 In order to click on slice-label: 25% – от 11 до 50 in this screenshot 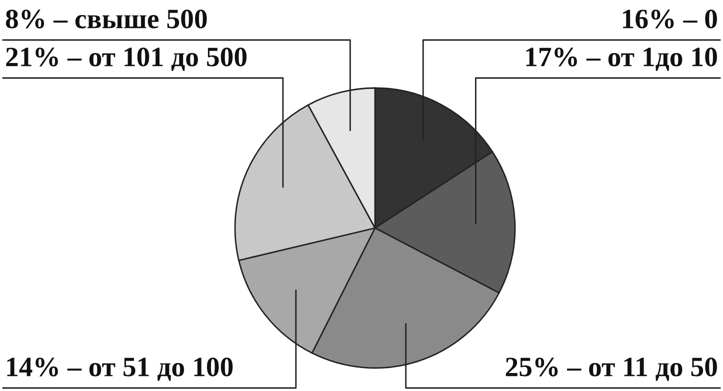, I will do `click(611, 369)`.